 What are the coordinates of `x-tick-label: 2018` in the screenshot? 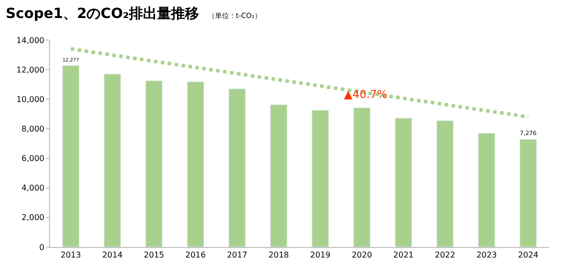 It's located at (278, 255).